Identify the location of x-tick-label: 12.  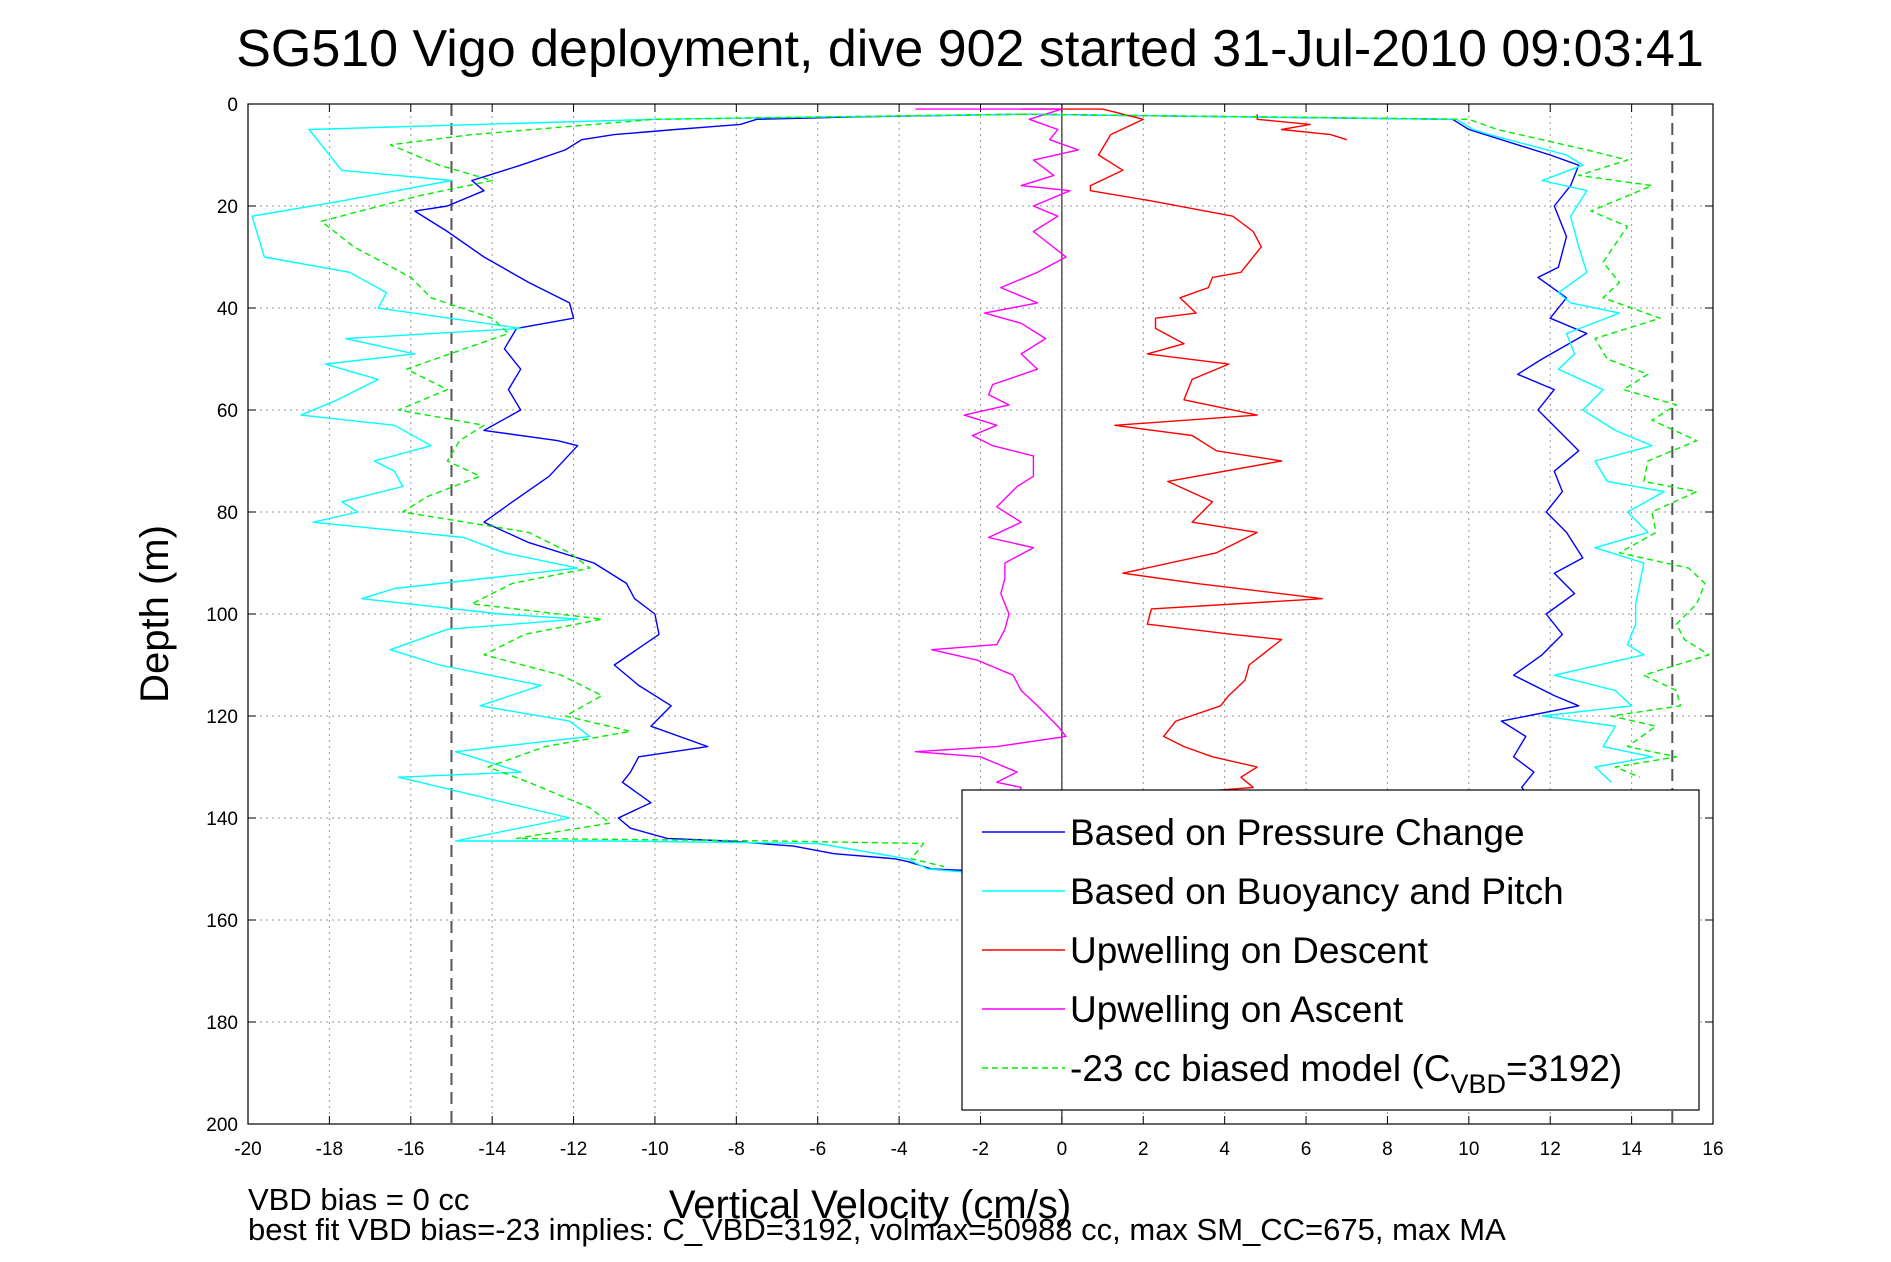
(1550, 1149).